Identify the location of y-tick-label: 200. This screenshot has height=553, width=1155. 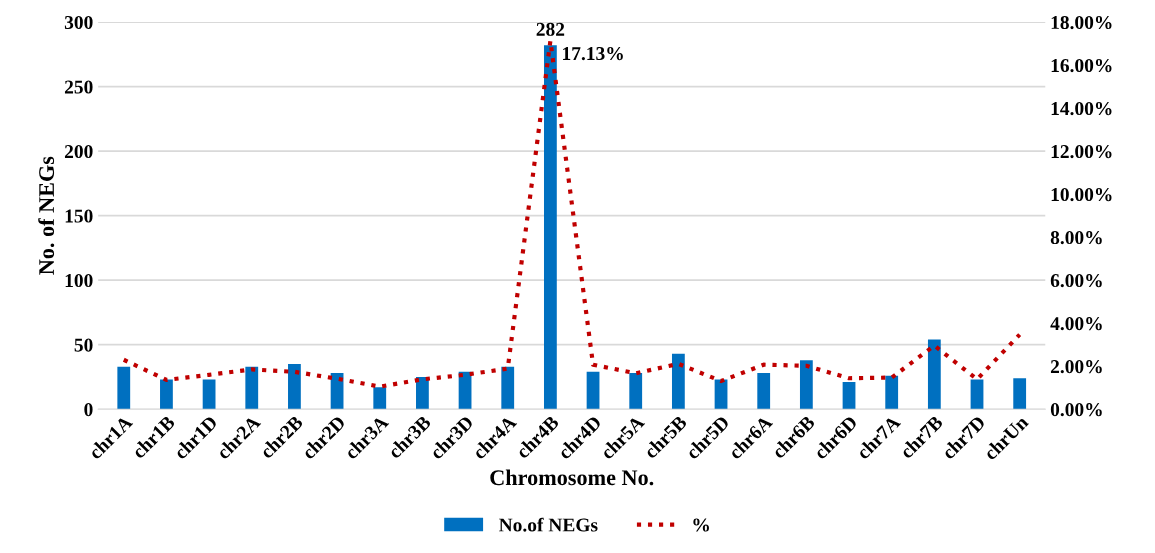
(78, 151).